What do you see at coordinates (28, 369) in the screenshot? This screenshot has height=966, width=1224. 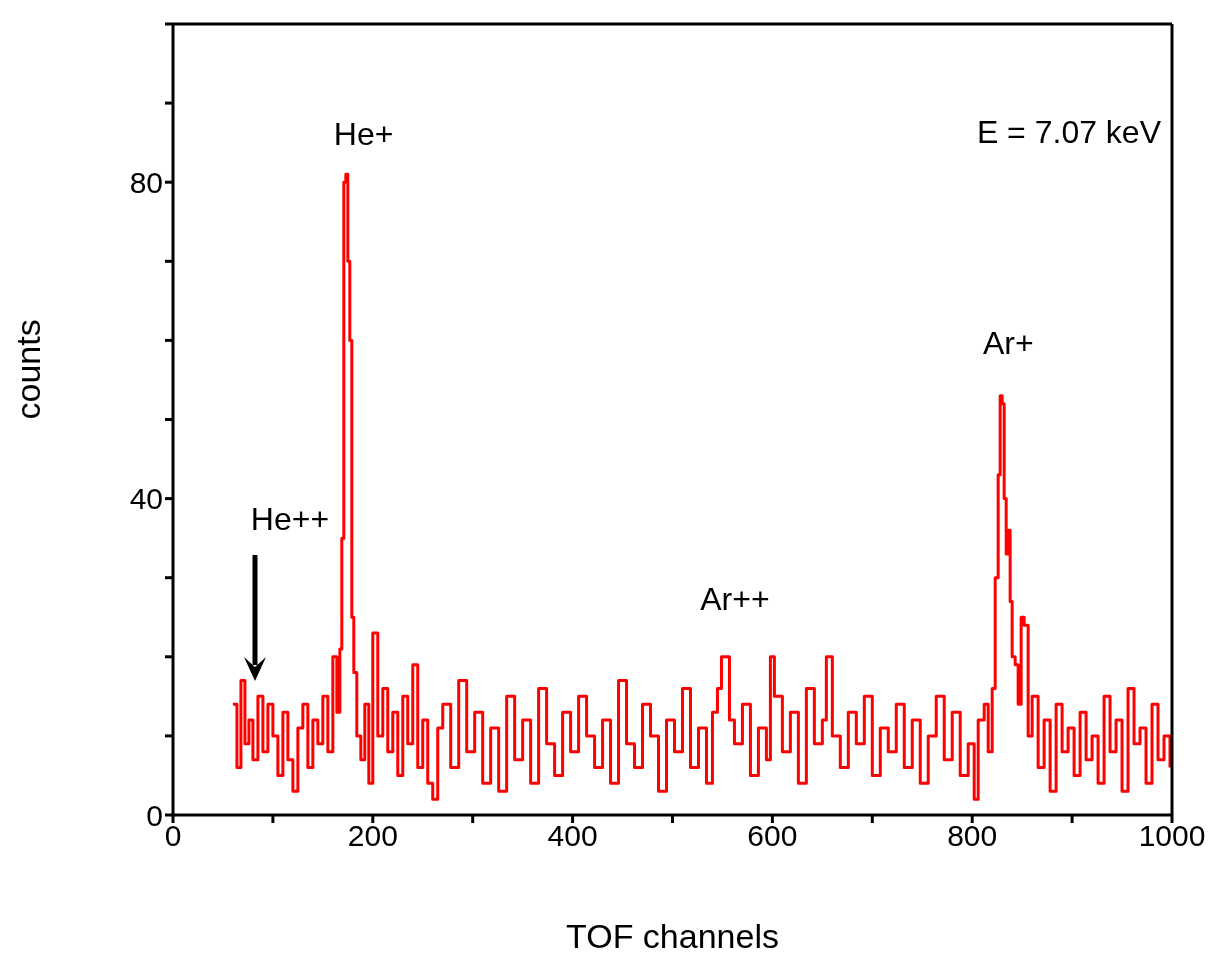 I see `y-axis-title: counts` at bounding box center [28, 369].